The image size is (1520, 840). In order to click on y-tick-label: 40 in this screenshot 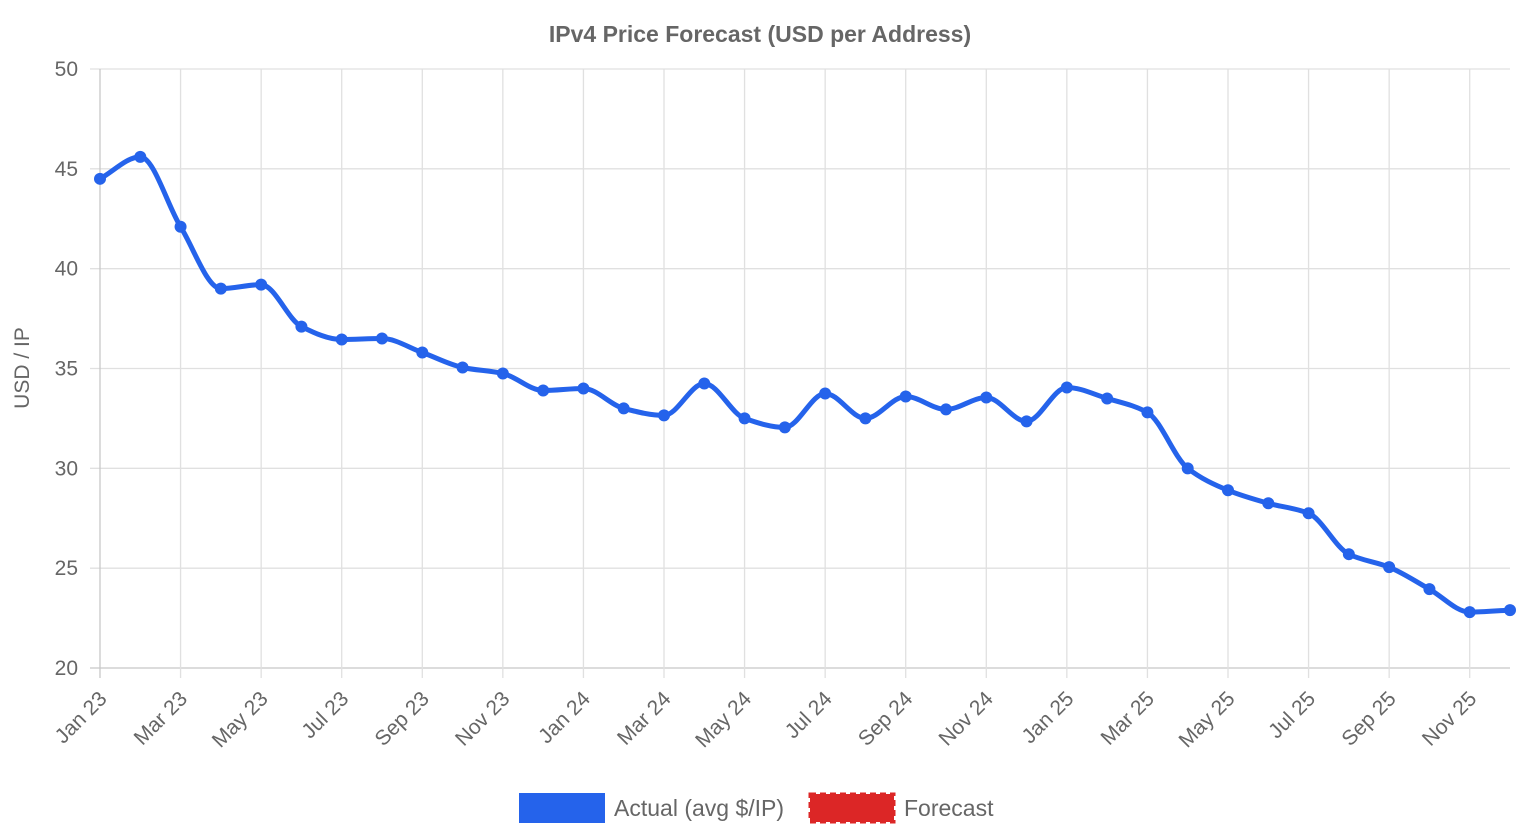, I will do `click(66, 269)`.